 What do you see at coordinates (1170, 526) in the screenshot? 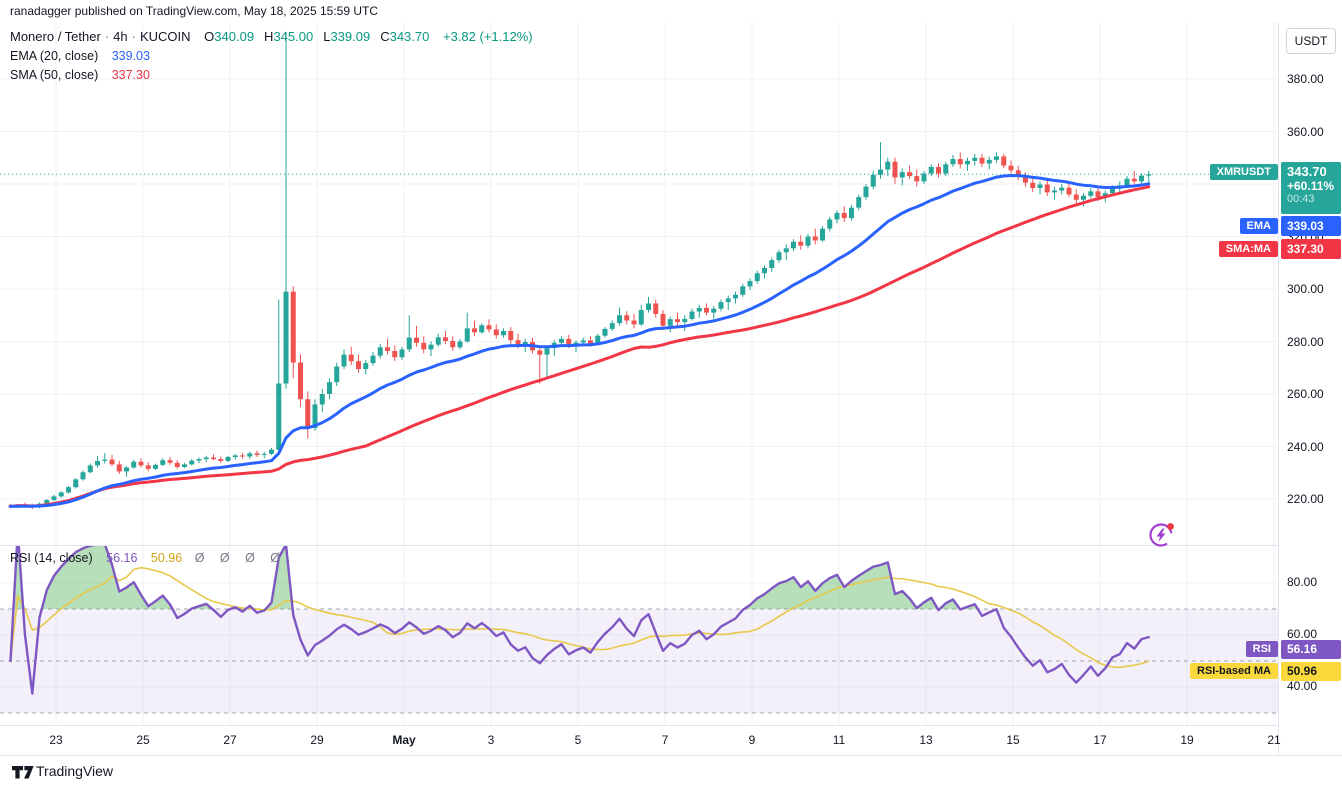
I see `alert-dot` at bounding box center [1170, 526].